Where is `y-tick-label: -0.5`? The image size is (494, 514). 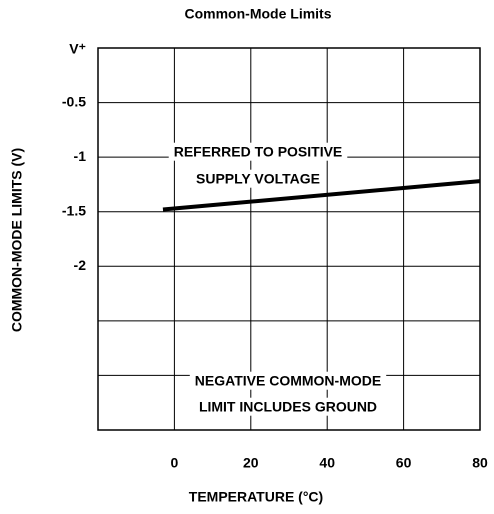
y-tick-label: -0.5 is located at coordinates (74, 101).